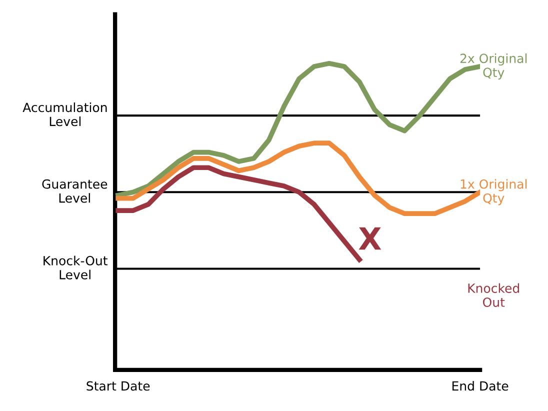 This screenshot has height=411, width=548. Describe the element at coordinates (480, 386) in the screenshot. I see `x-tick-label: End Date` at that location.